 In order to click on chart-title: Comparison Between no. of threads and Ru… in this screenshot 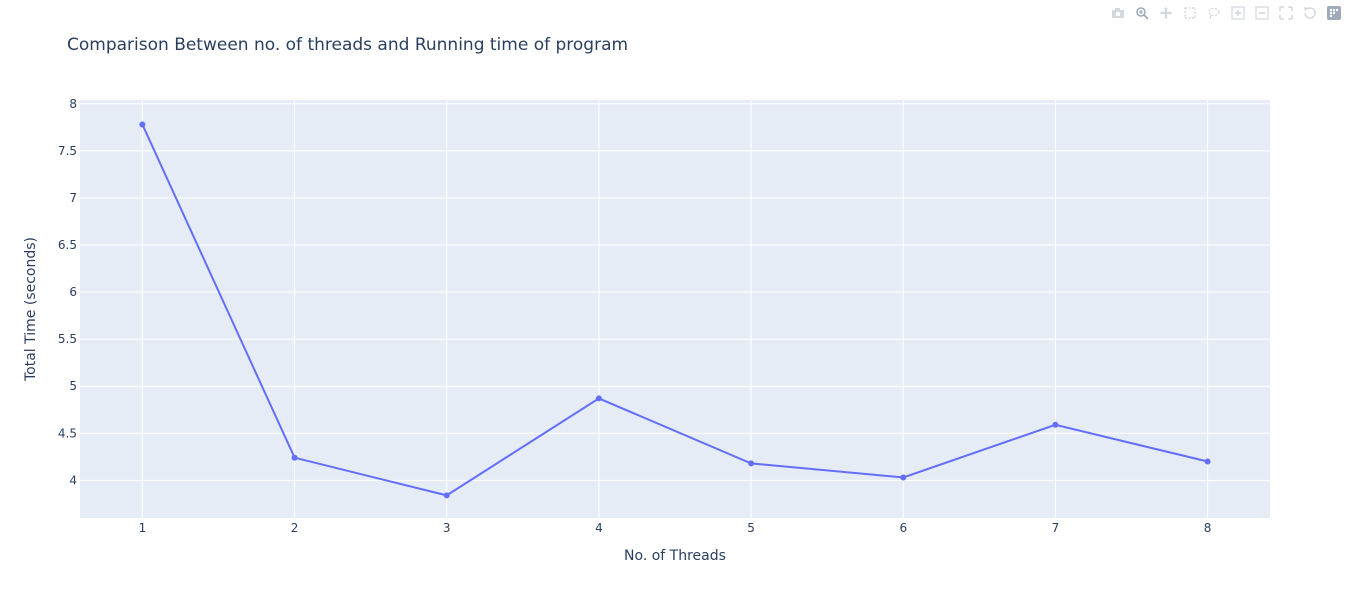, I will do `click(347, 45)`.